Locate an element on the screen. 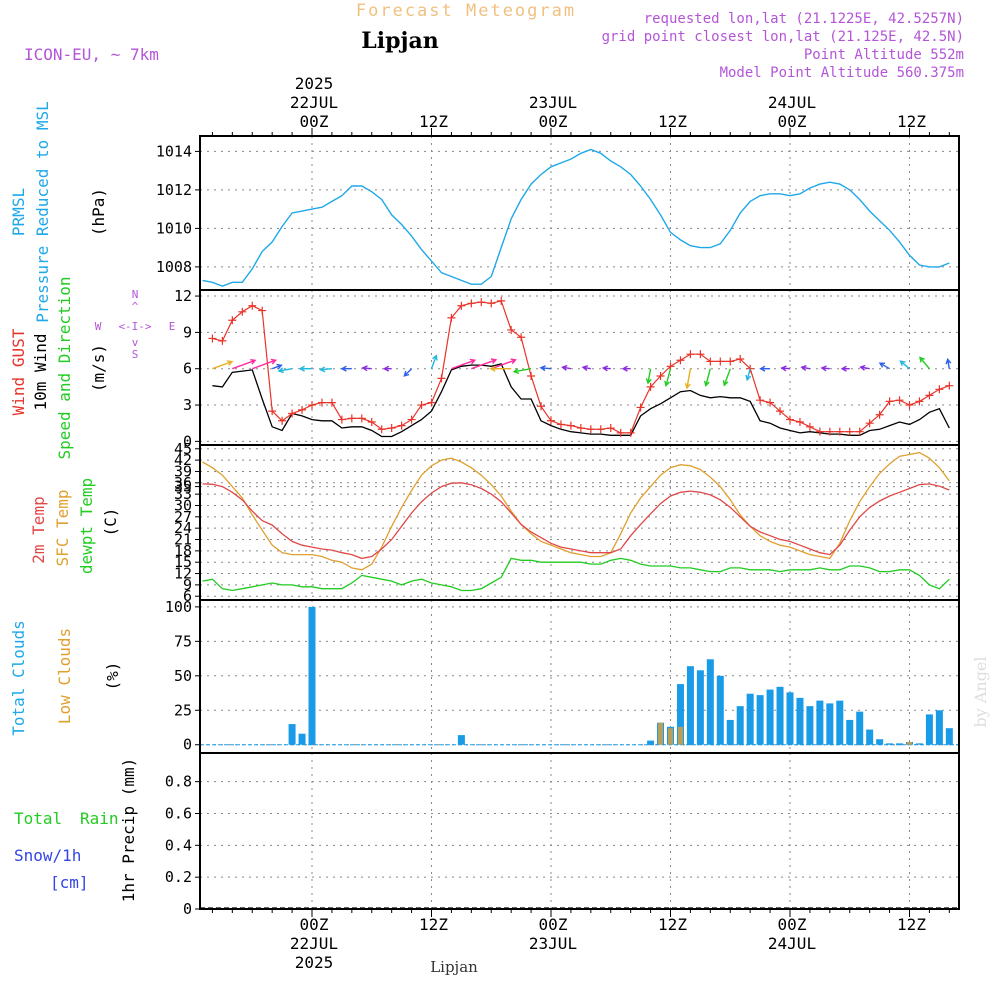 The width and height of the screenshot is (1000, 1004). time-label-top: 12Z is located at coordinates (672, 121).